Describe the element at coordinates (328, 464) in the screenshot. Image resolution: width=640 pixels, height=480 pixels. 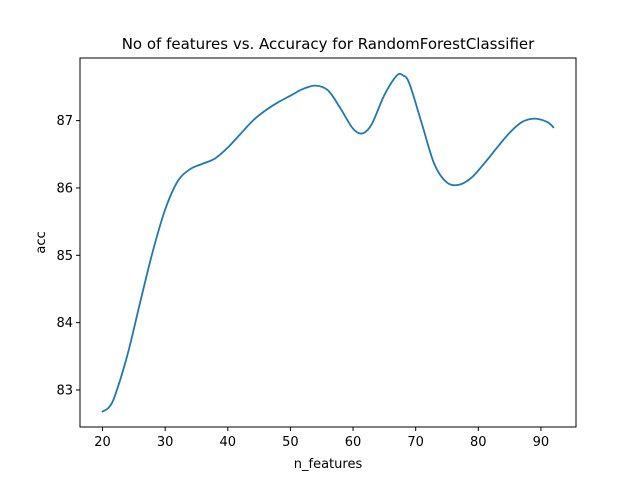
I see `x-axis-label: n_features` at that location.